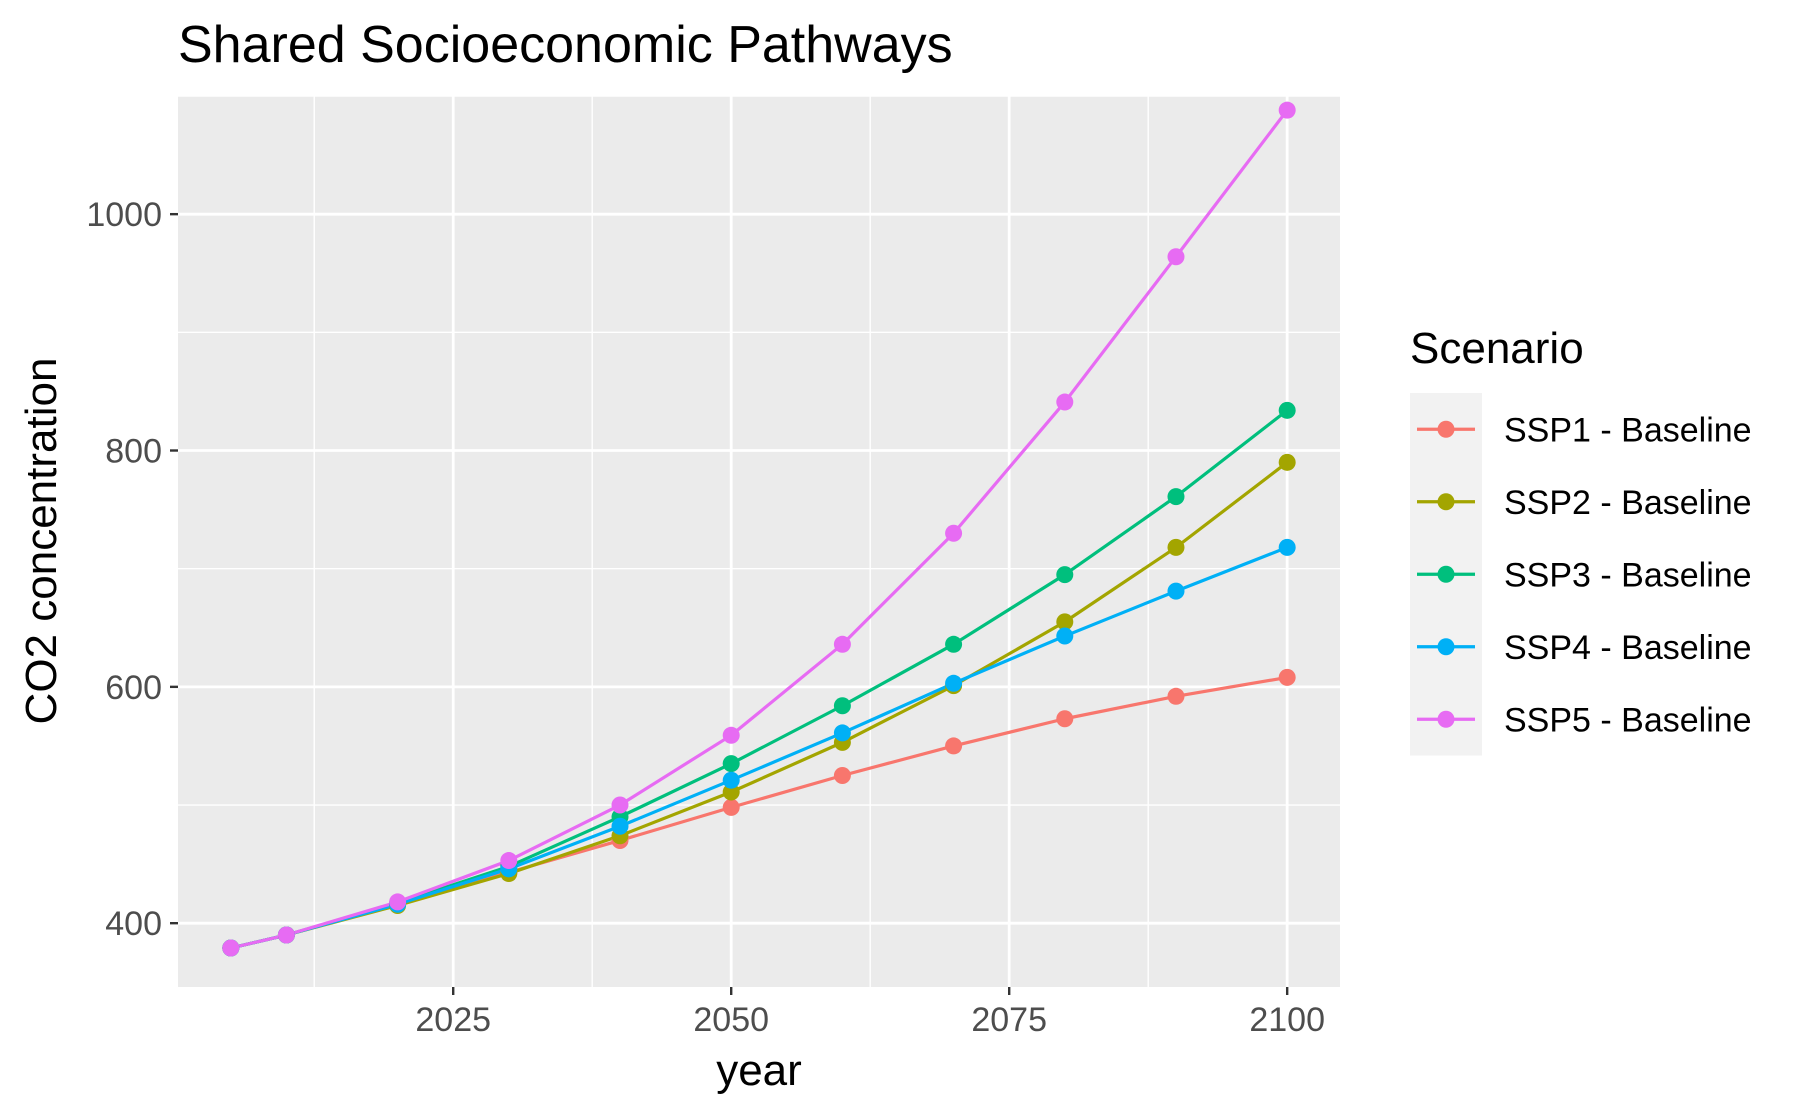 Image resolution: width=1799 pixels, height=1110 pixels. What do you see at coordinates (1497, 348) in the screenshot?
I see `legend-title: Scenario` at bounding box center [1497, 348].